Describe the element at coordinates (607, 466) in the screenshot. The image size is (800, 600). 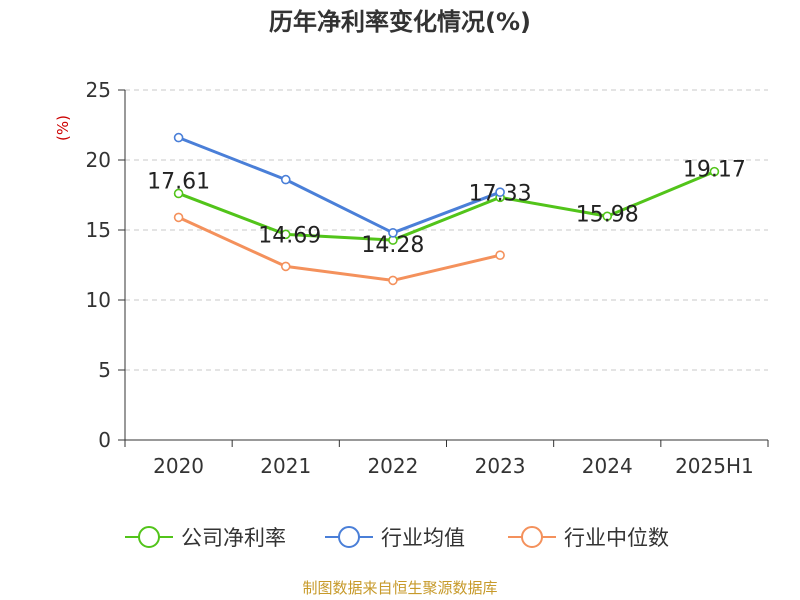
I see `x-tick-label-2024: 2024` at that location.